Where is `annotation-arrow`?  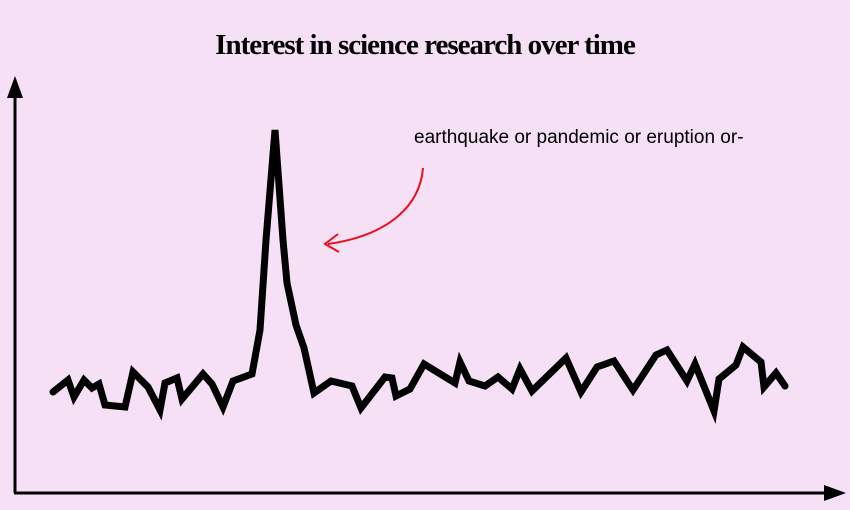
annotation-arrow is located at coordinates (375, 206).